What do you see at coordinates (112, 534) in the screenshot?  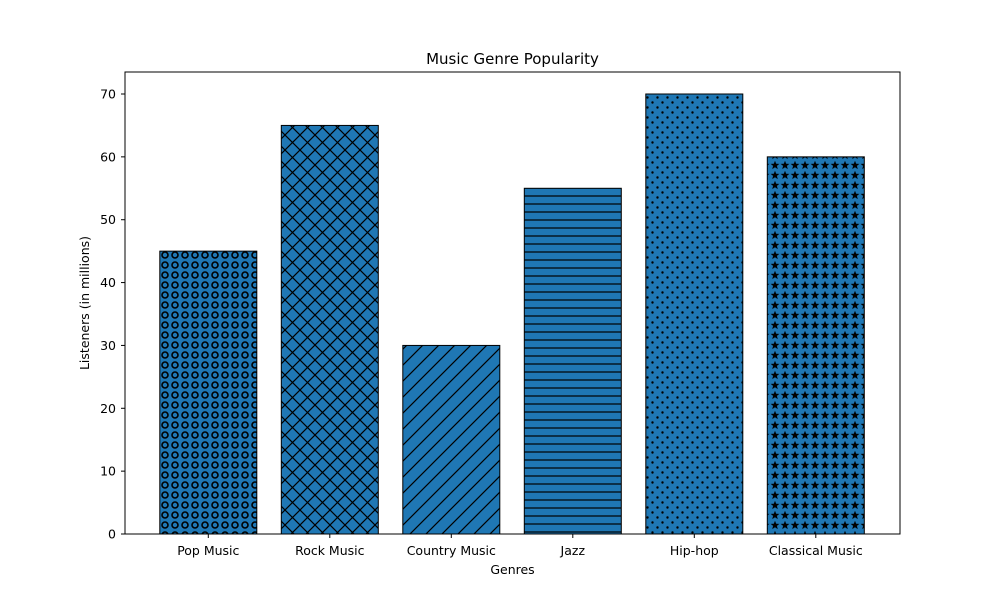 I see `y-tick-label: 0` at bounding box center [112, 534].